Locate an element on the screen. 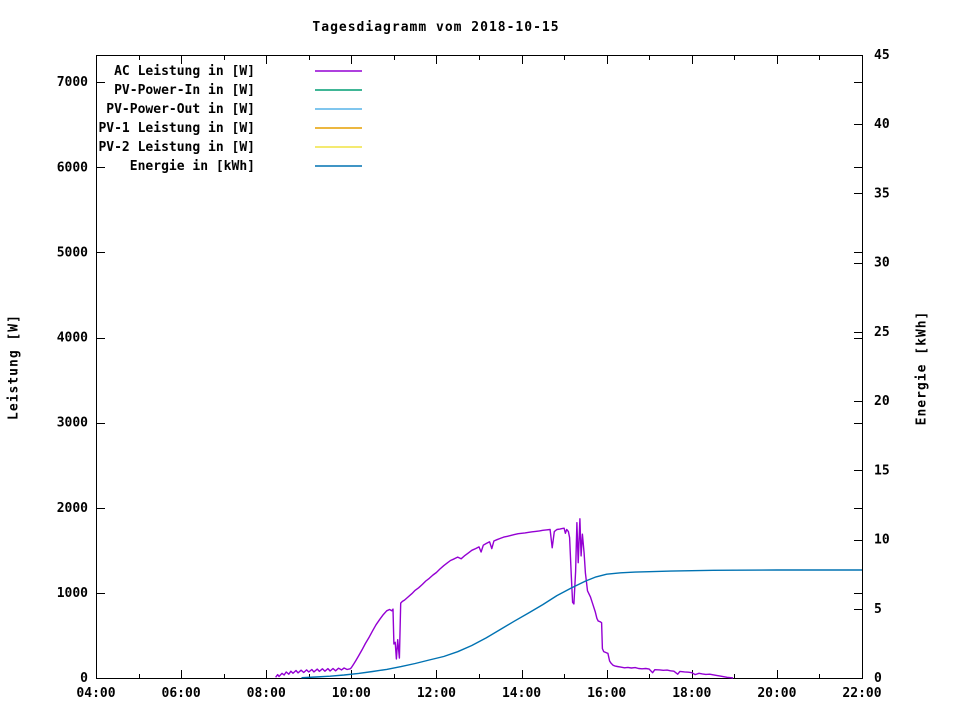  y-right-tick-label: 15 is located at coordinates (882, 470).